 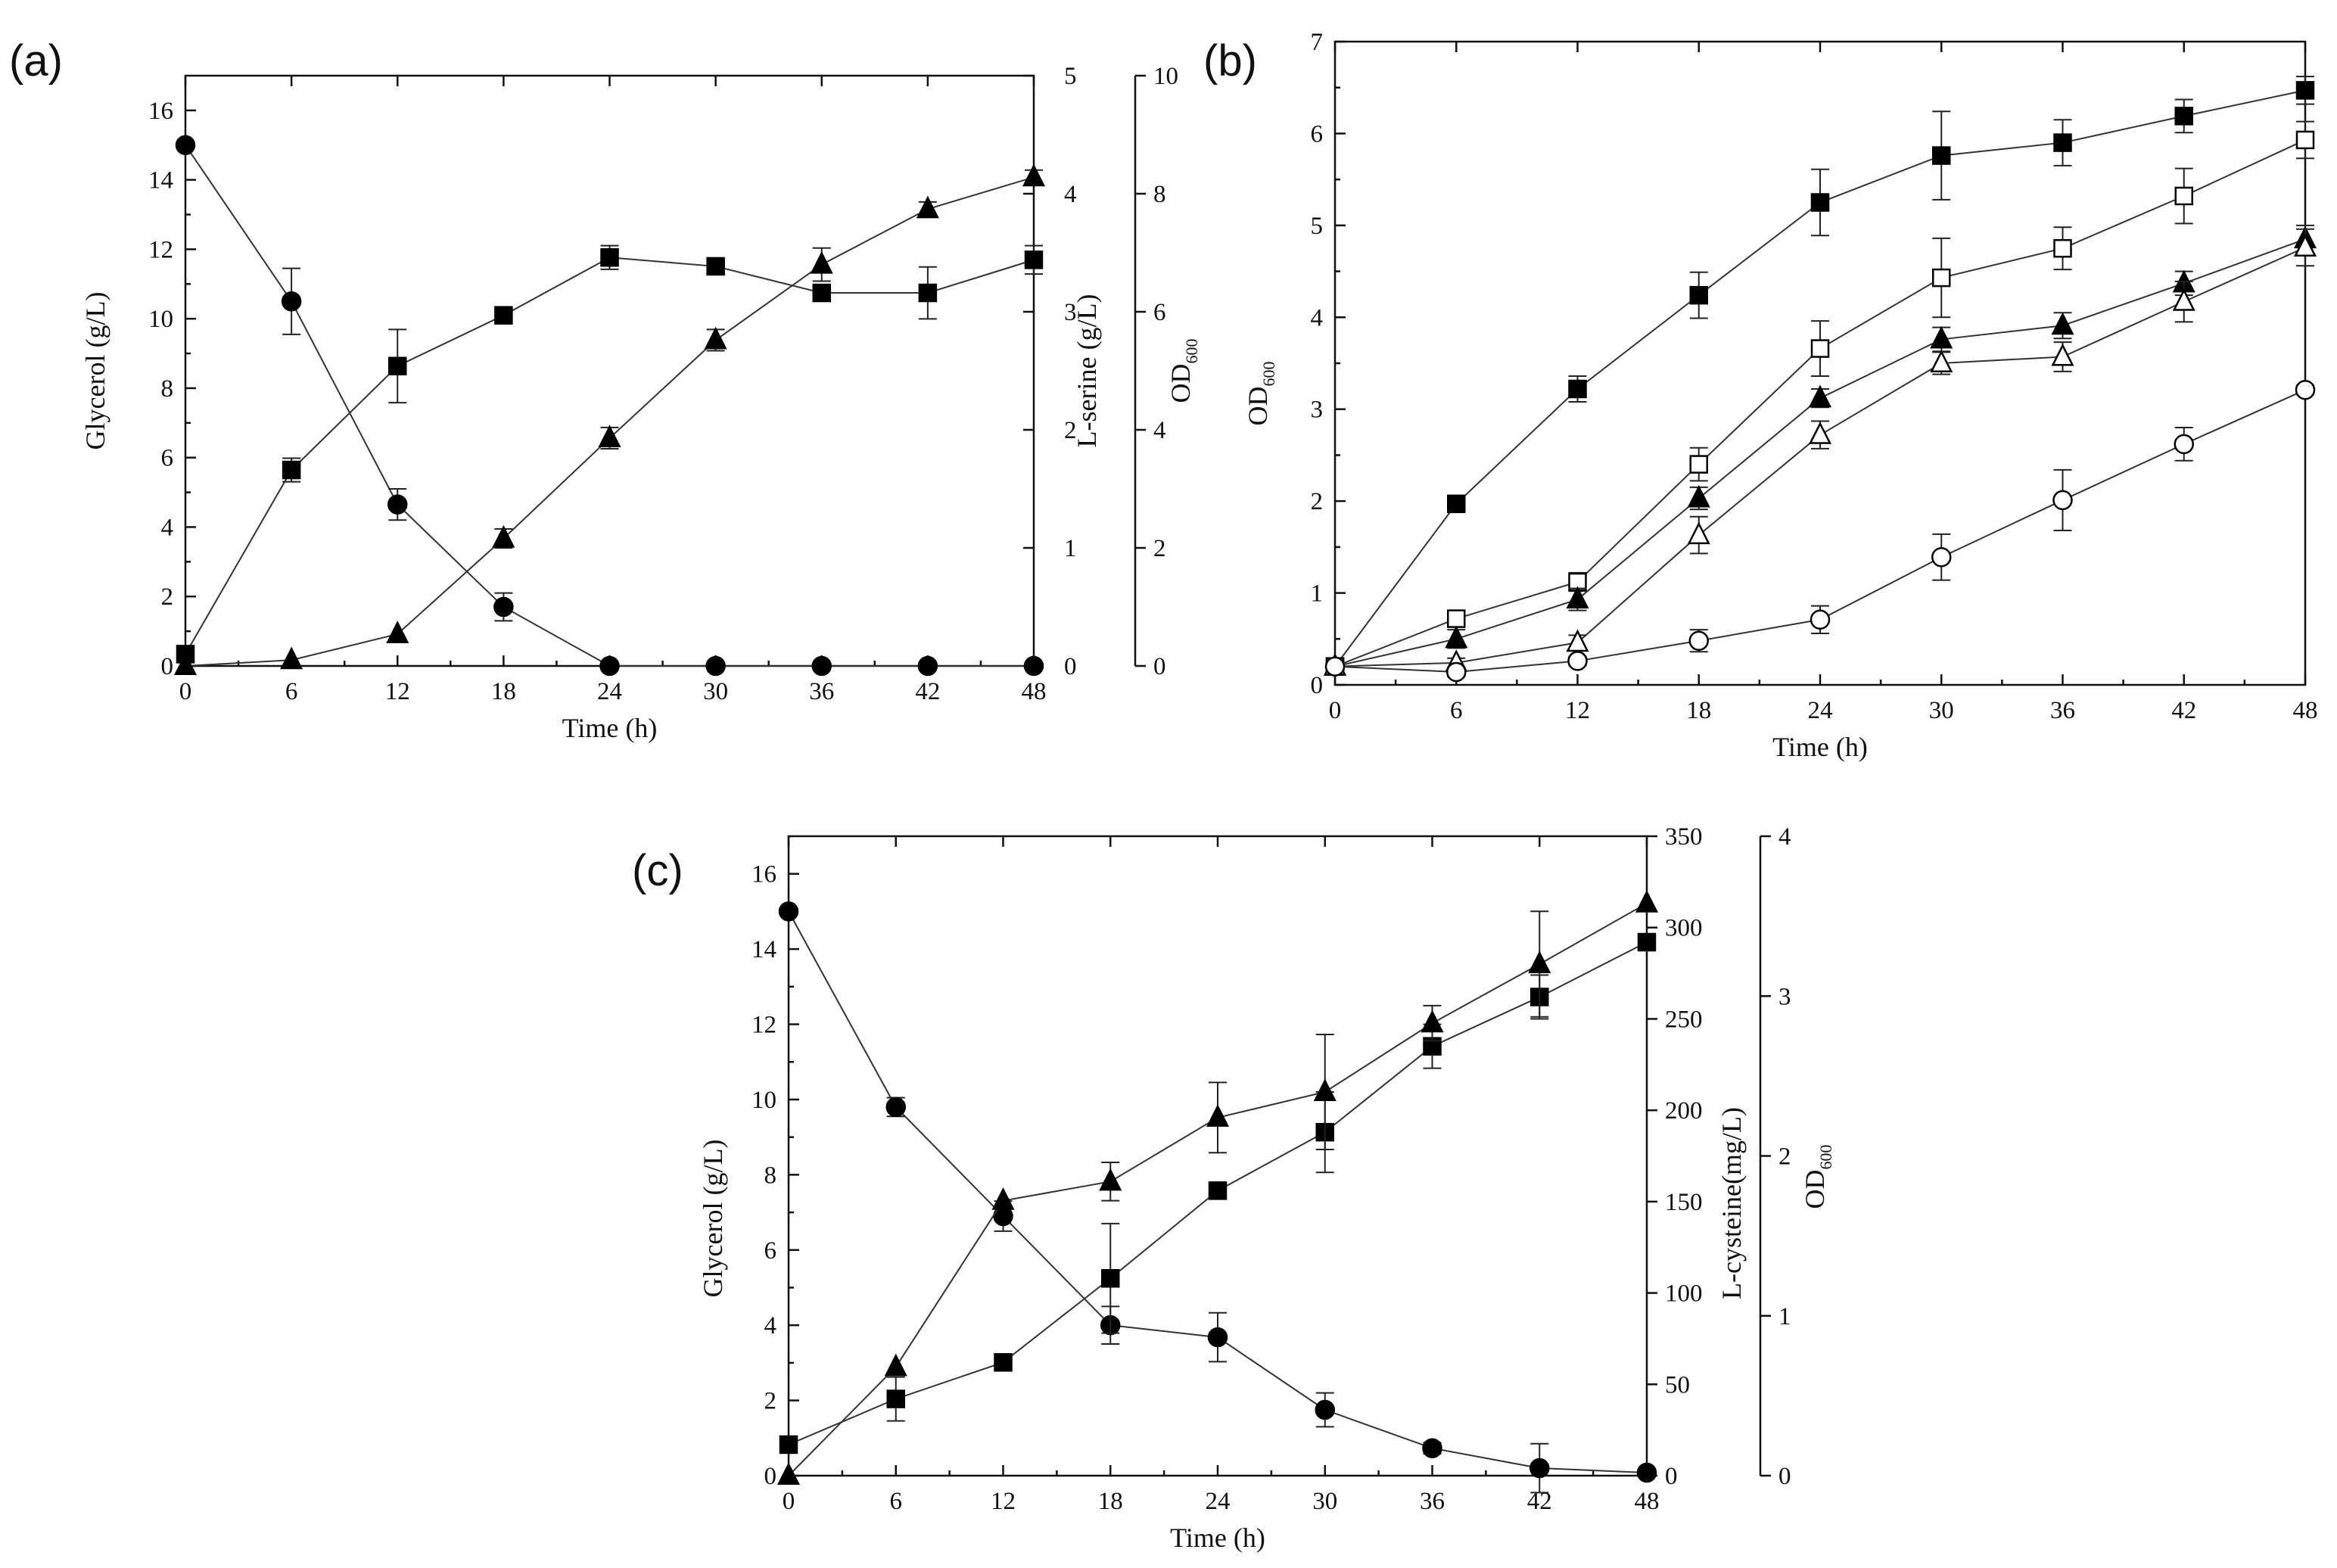 What do you see at coordinates (1159, 312) in the screenshot?
I see `y-tick-label-right2: 6` at bounding box center [1159, 312].